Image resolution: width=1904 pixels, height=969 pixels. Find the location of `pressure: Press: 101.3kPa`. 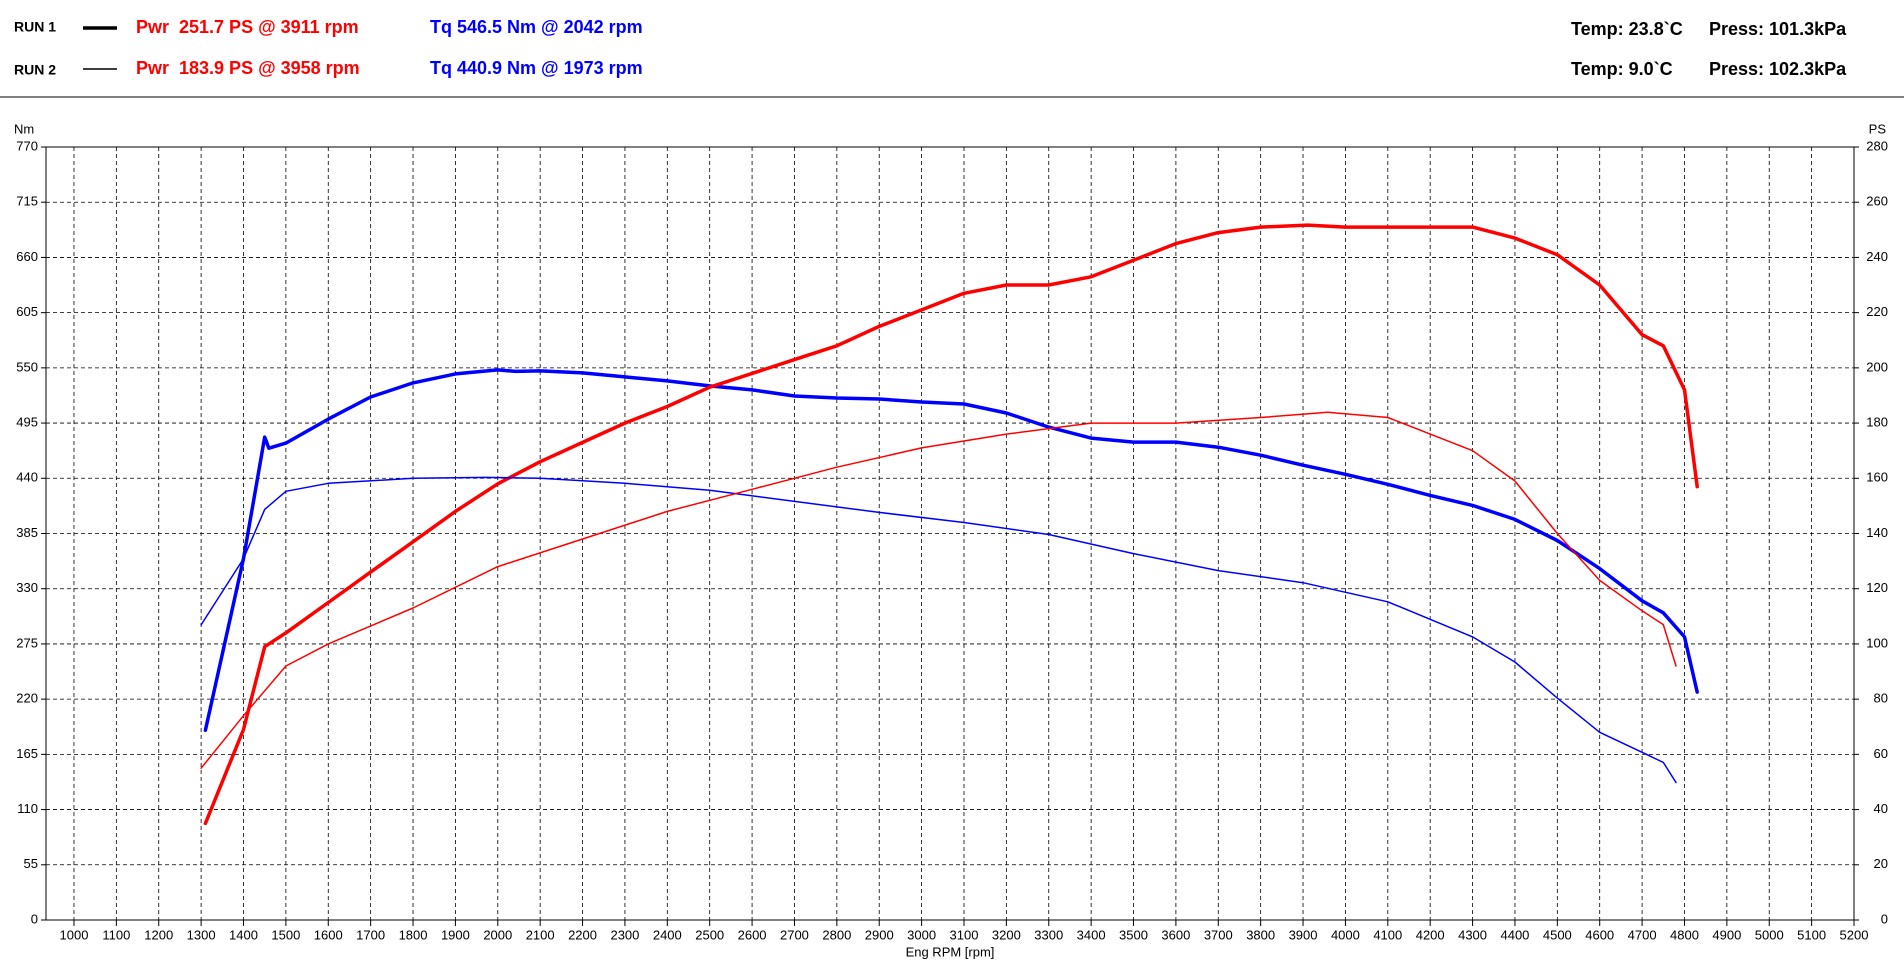

pressure: Press: 101.3kPa is located at coordinates (1778, 29).